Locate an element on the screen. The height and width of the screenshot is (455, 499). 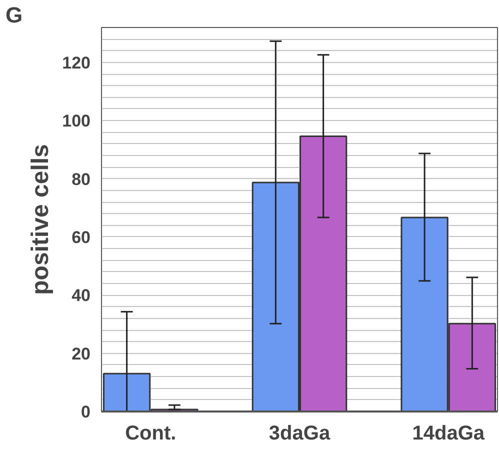
y-tick-label: 20 is located at coordinates (81, 354).